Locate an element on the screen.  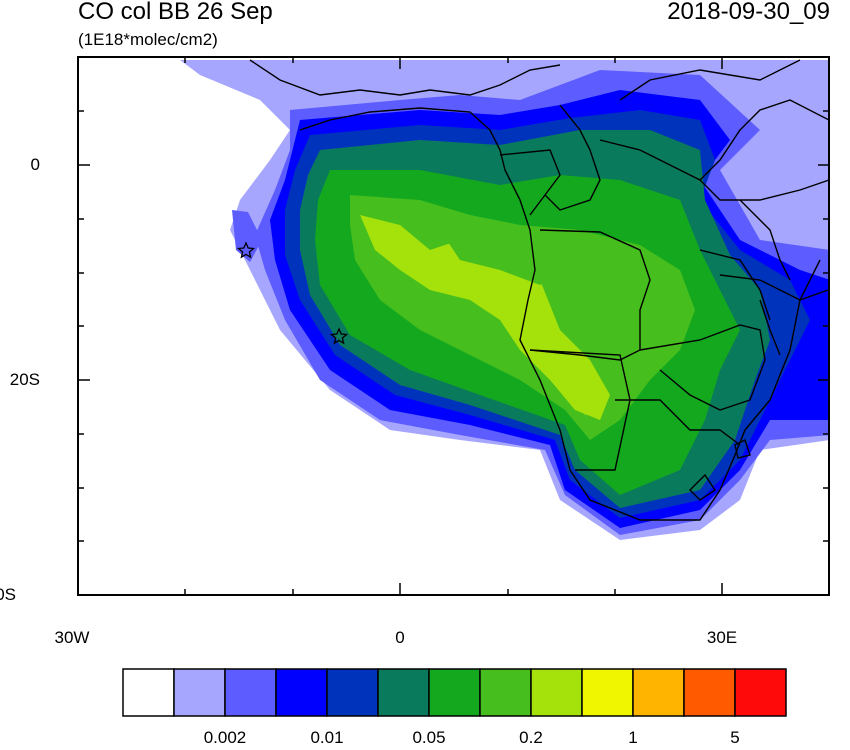
lon-label-0: 0 is located at coordinates (400, 637).